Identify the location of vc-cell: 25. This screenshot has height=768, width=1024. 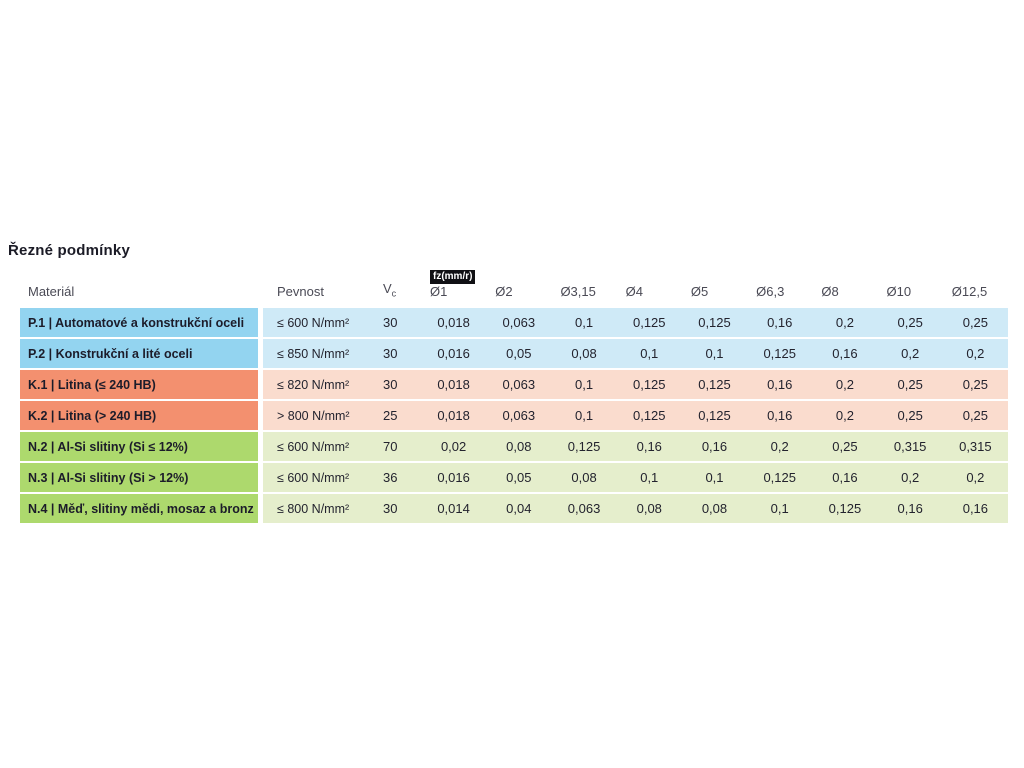
(397, 415).